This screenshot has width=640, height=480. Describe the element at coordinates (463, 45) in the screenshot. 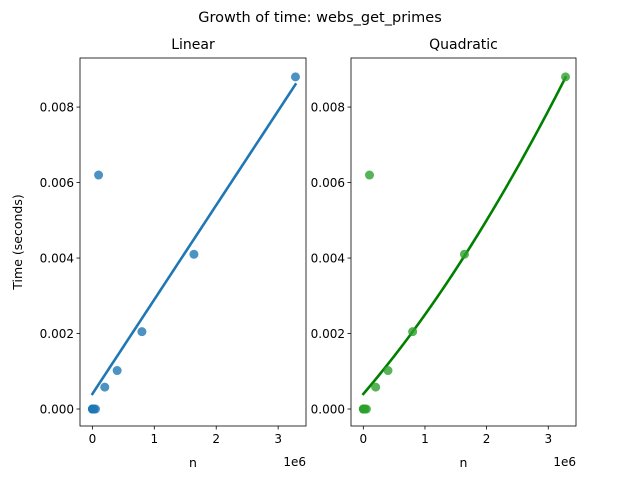

I see `panel-title: Quadratic` at that location.